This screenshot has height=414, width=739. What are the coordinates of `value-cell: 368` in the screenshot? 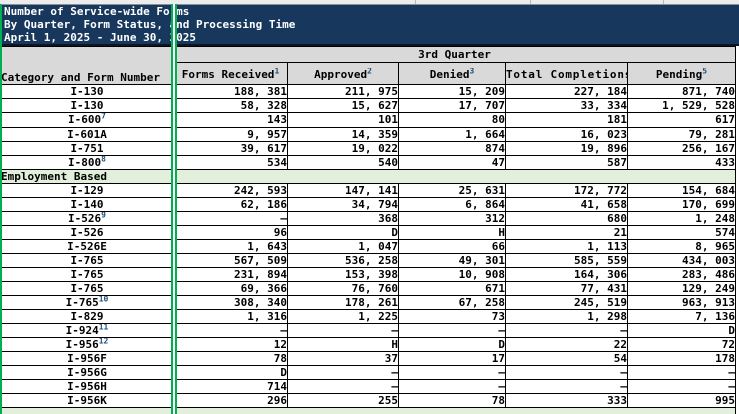 It's located at (343, 219).